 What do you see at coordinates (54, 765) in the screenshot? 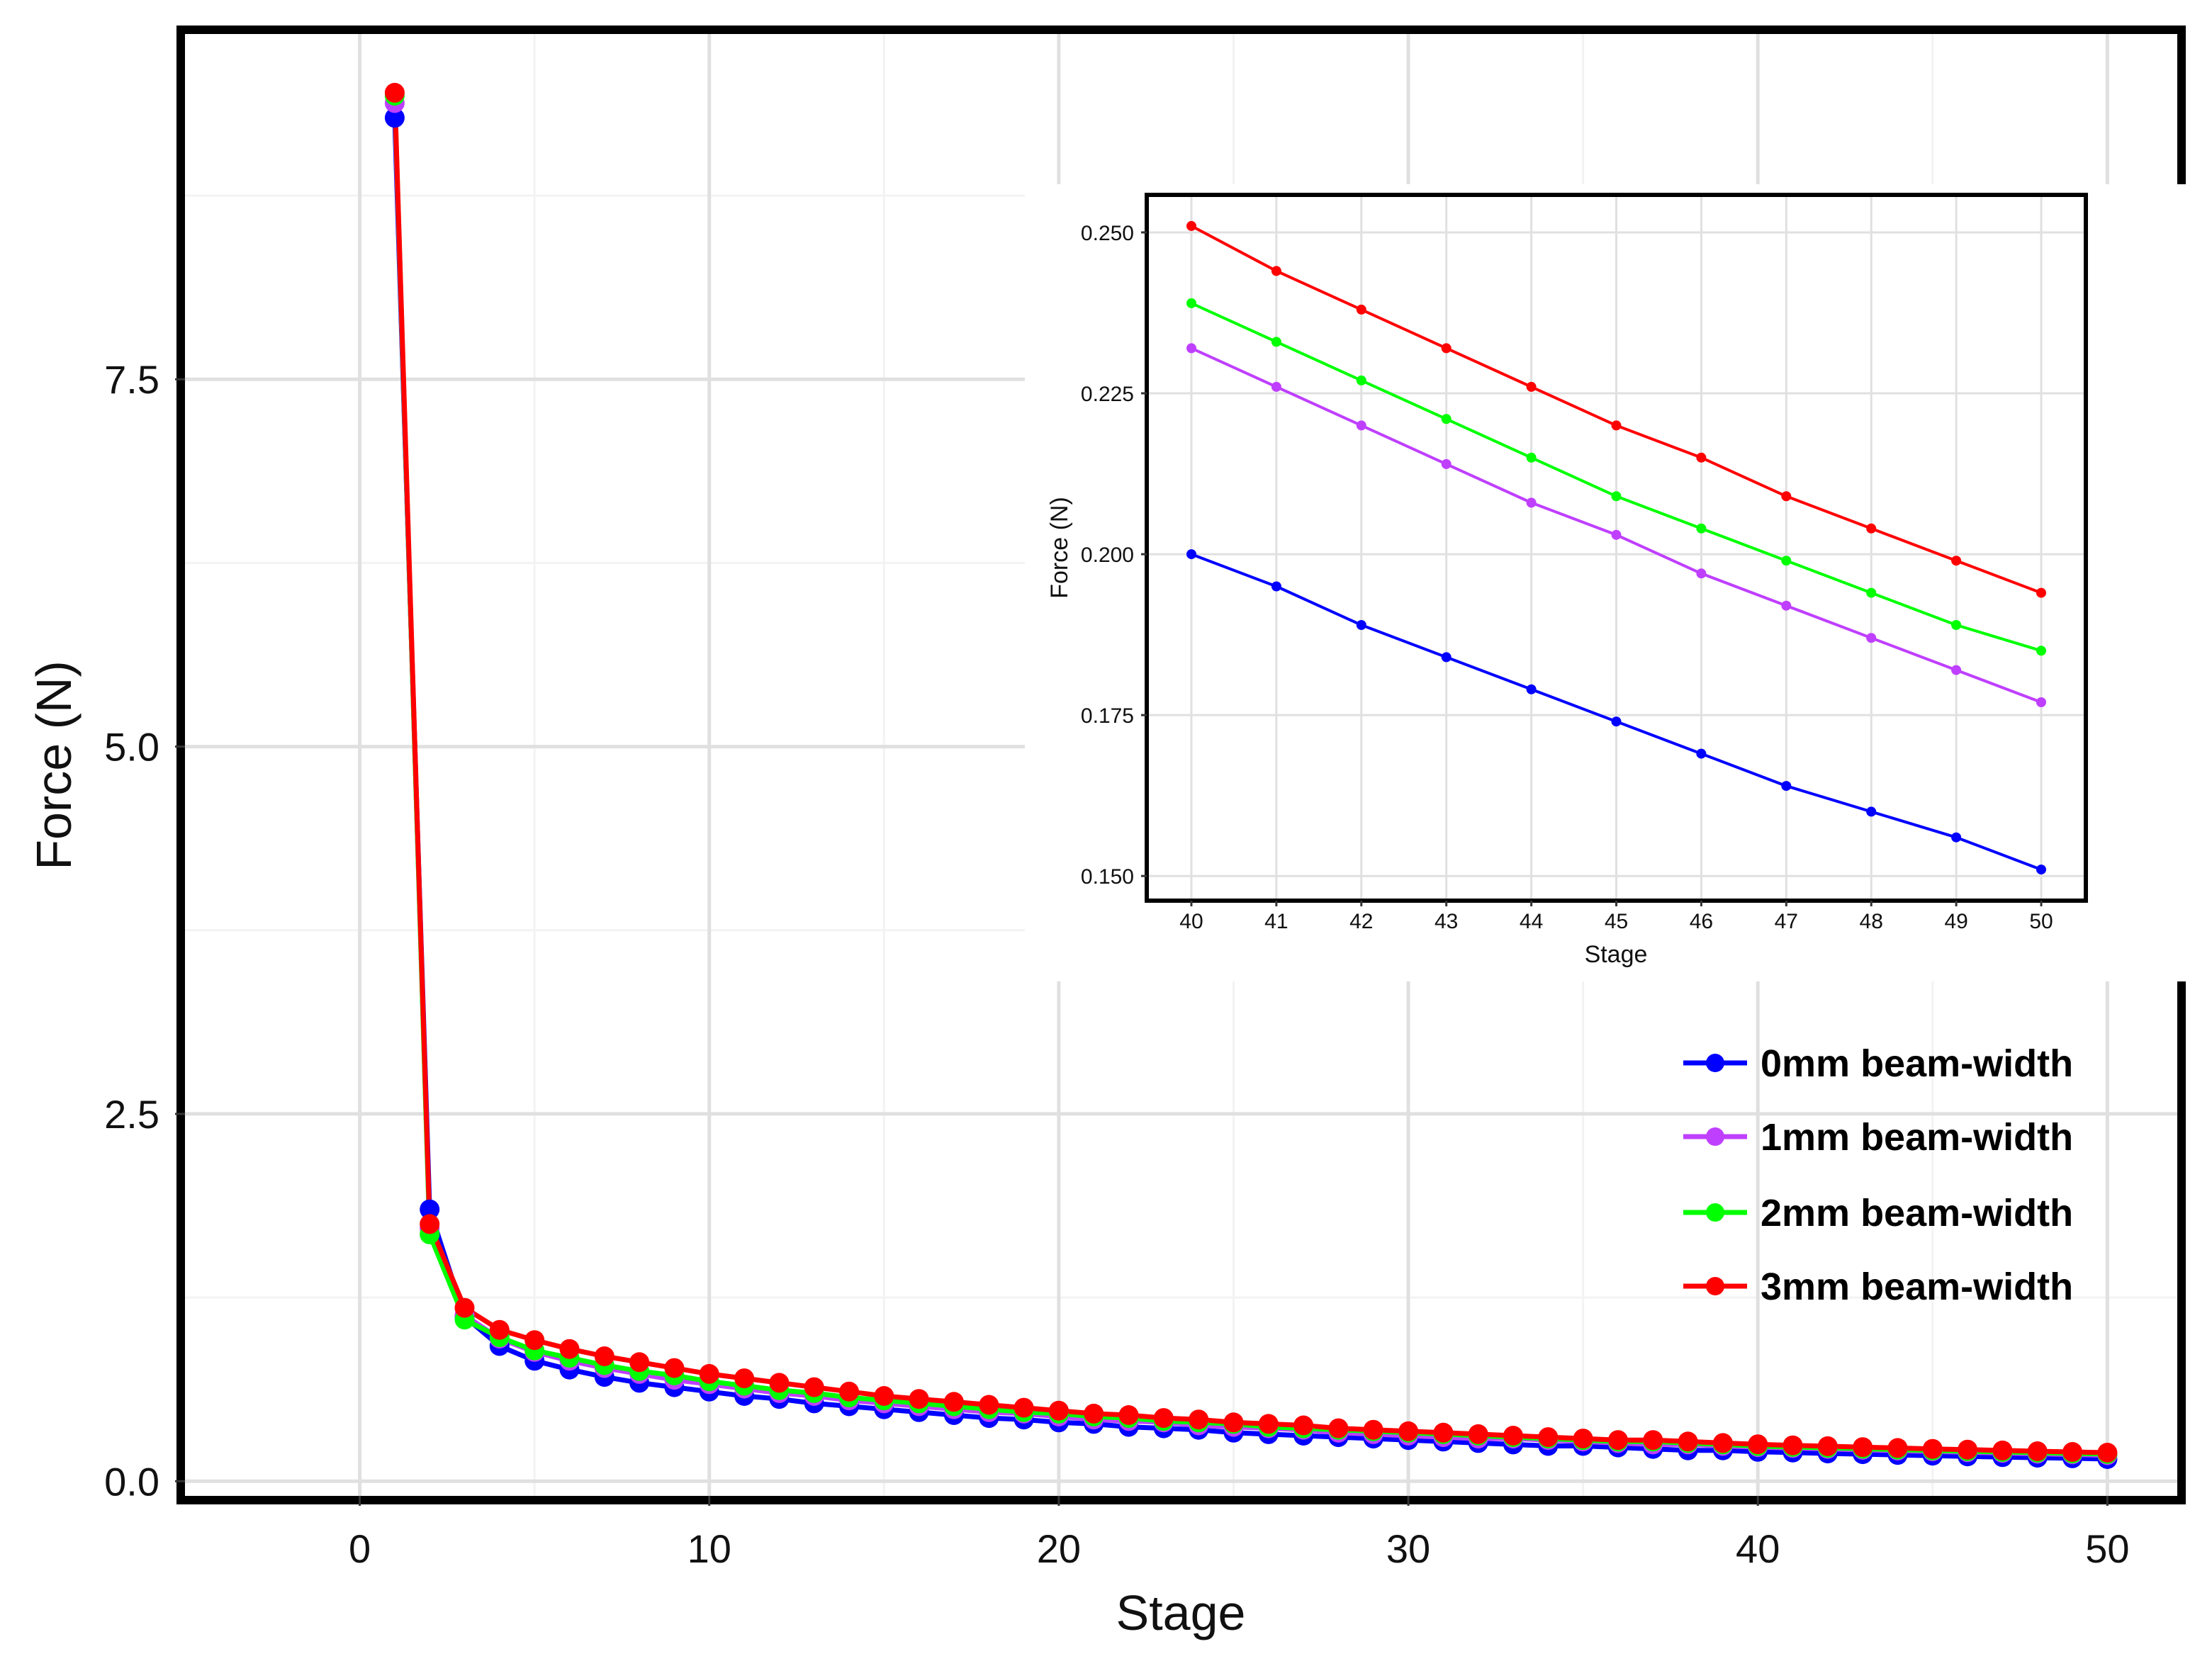
I see `main-y-axis-title: Force (N)` at bounding box center [54, 765].